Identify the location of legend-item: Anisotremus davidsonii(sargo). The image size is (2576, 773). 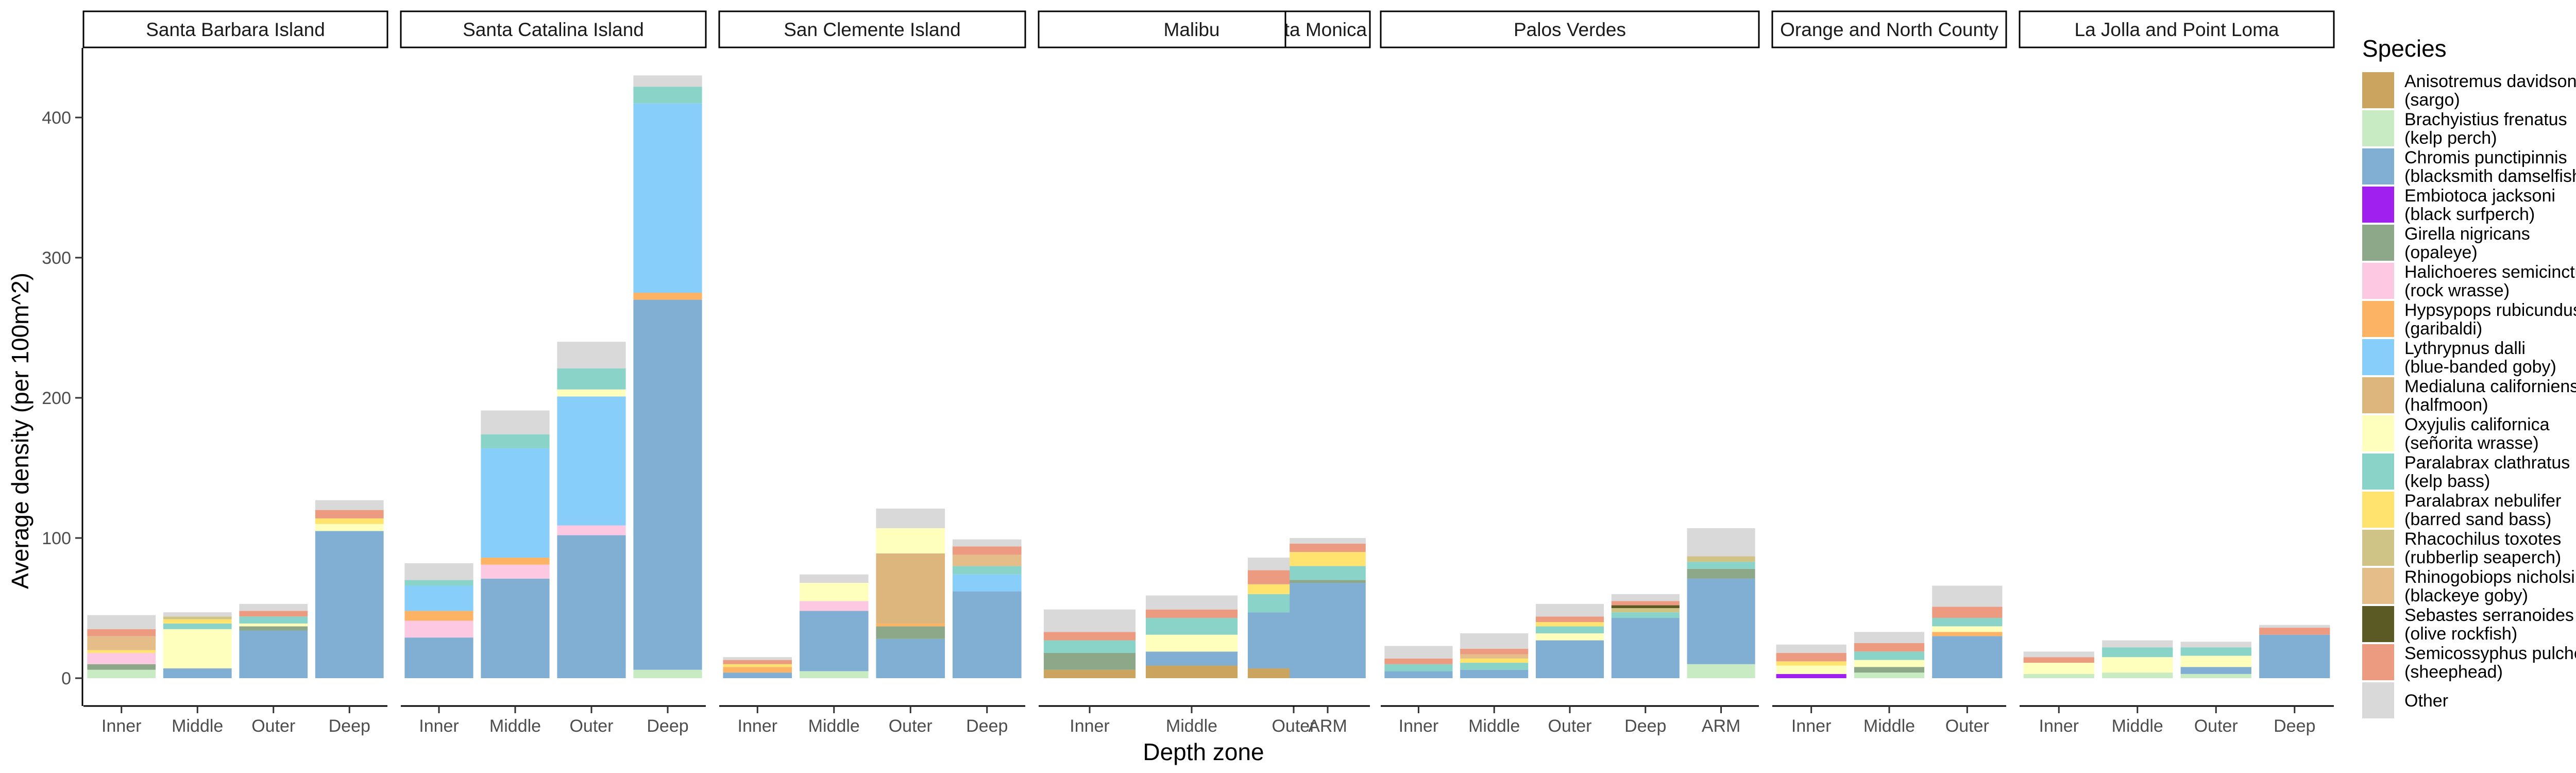
(2469, 91).